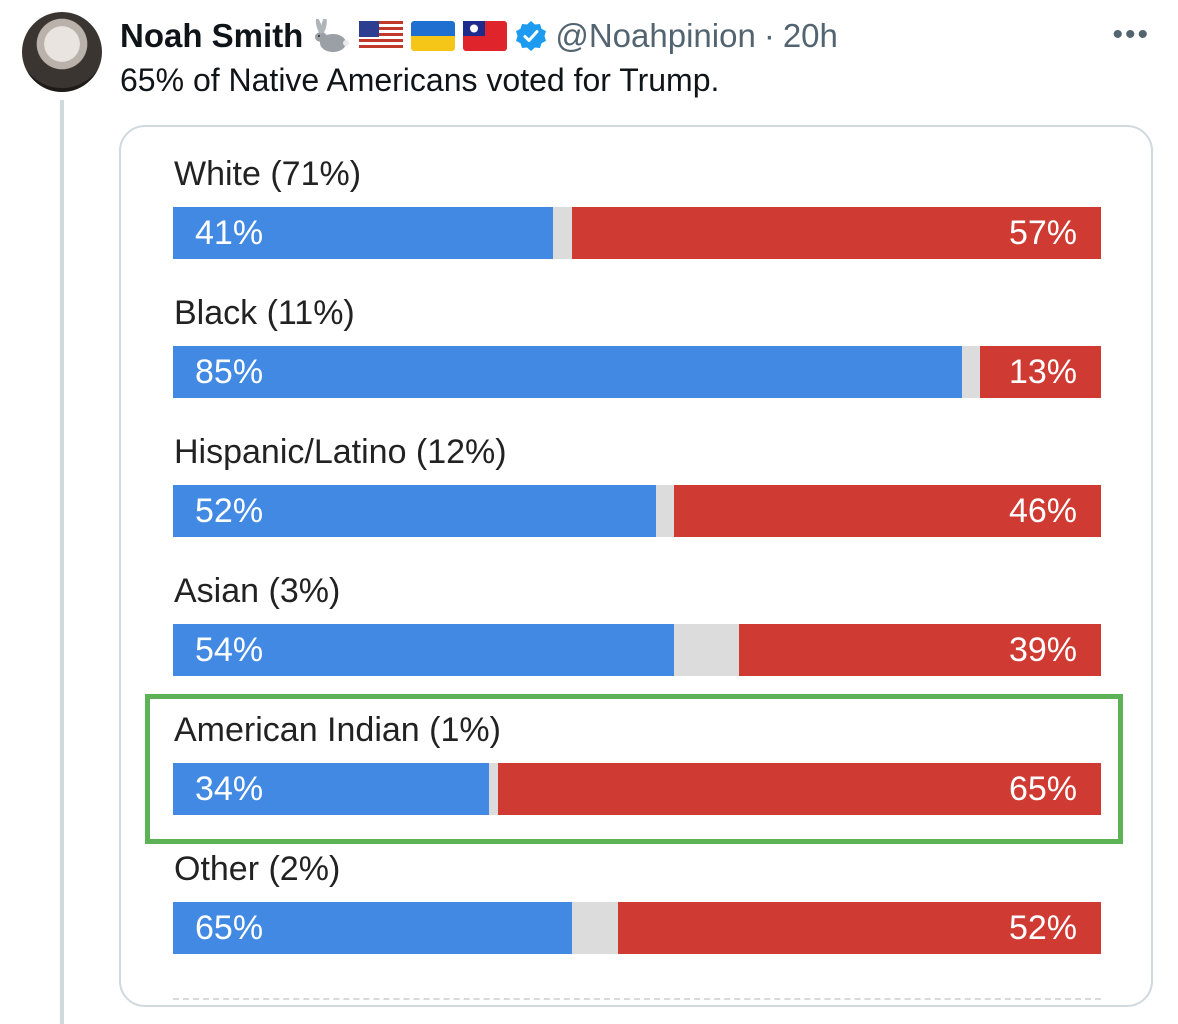 This screenshot has height=1024, width=1178. I want to click on verified-badge-icon, so click(531, 36).